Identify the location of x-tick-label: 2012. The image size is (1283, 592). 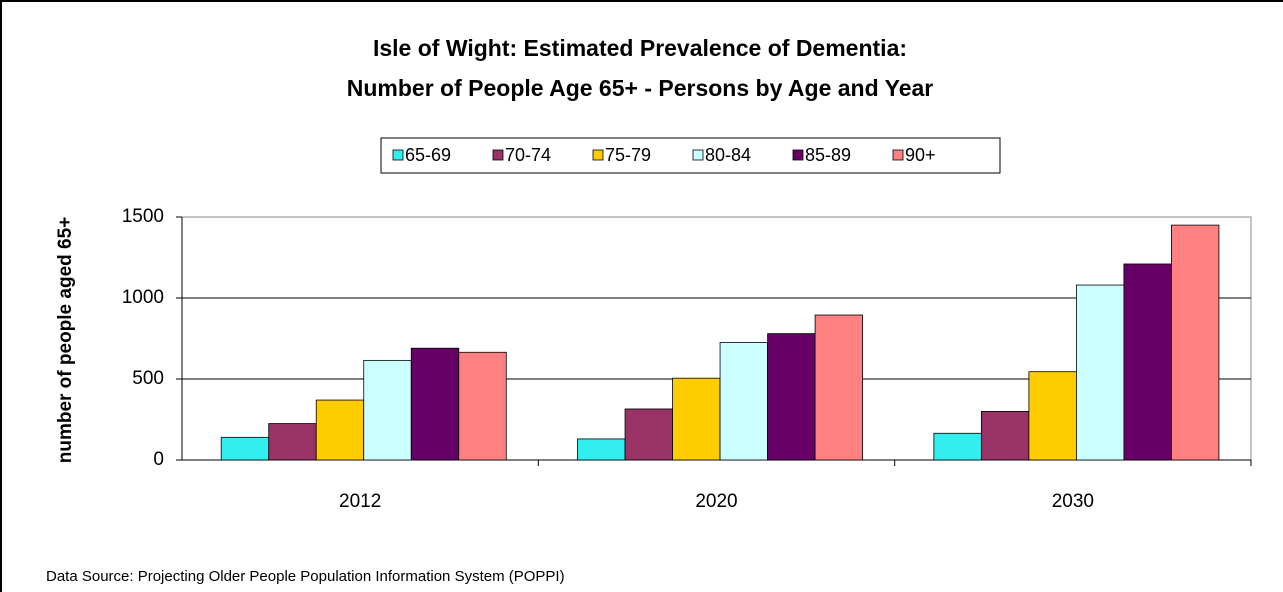
(360, 501).